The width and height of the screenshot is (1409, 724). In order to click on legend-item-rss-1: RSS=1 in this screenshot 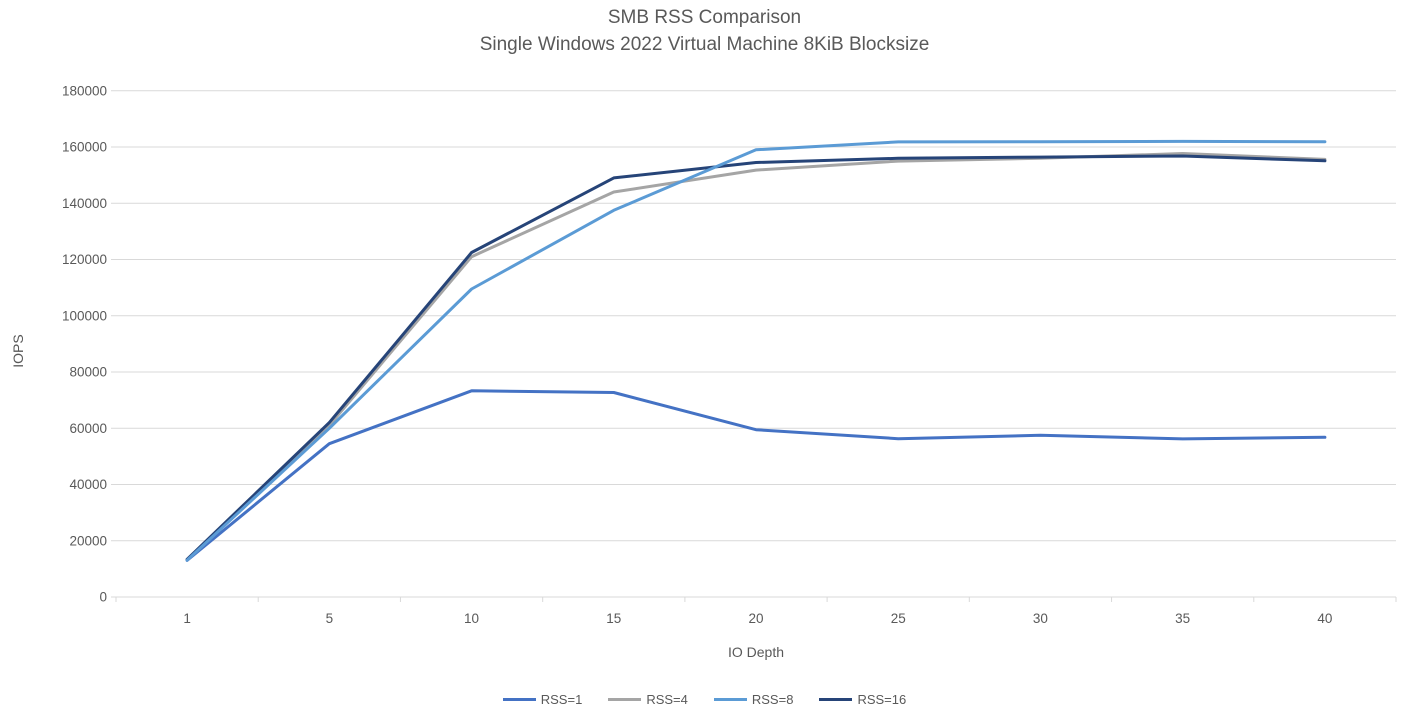, I will do `click(542, 699)`.